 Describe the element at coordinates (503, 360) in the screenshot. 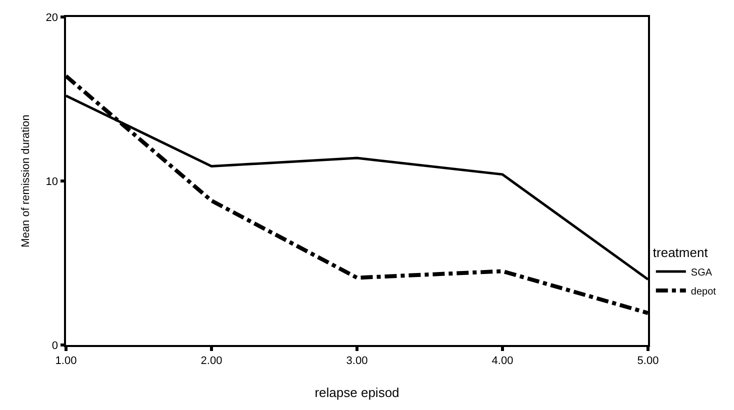

I see `x-tick-label: 4.00` at that location.